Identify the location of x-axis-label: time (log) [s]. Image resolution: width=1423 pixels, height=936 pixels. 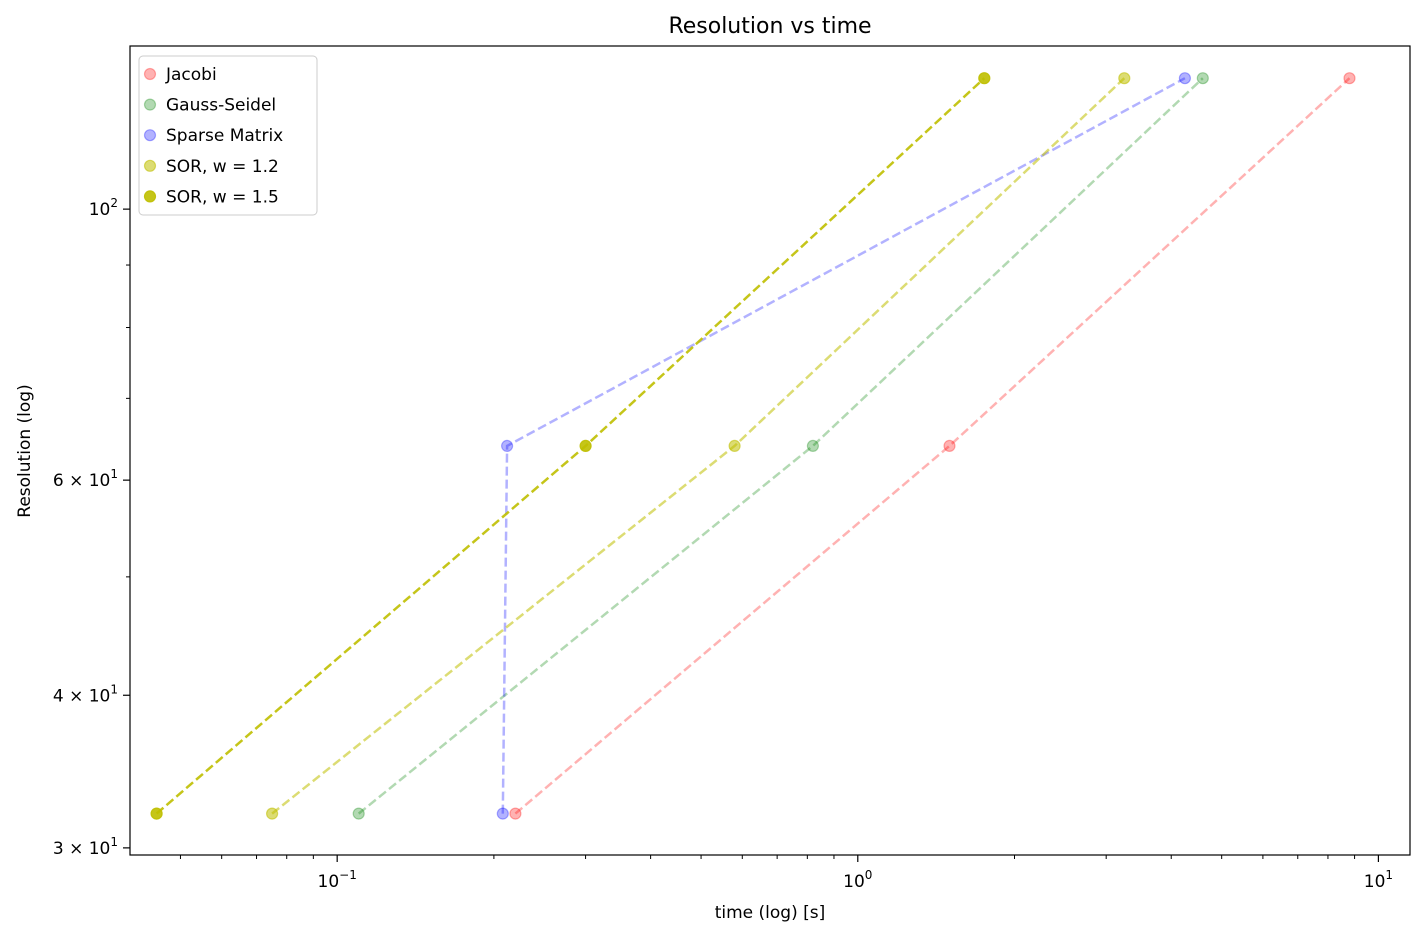
(770, 913).